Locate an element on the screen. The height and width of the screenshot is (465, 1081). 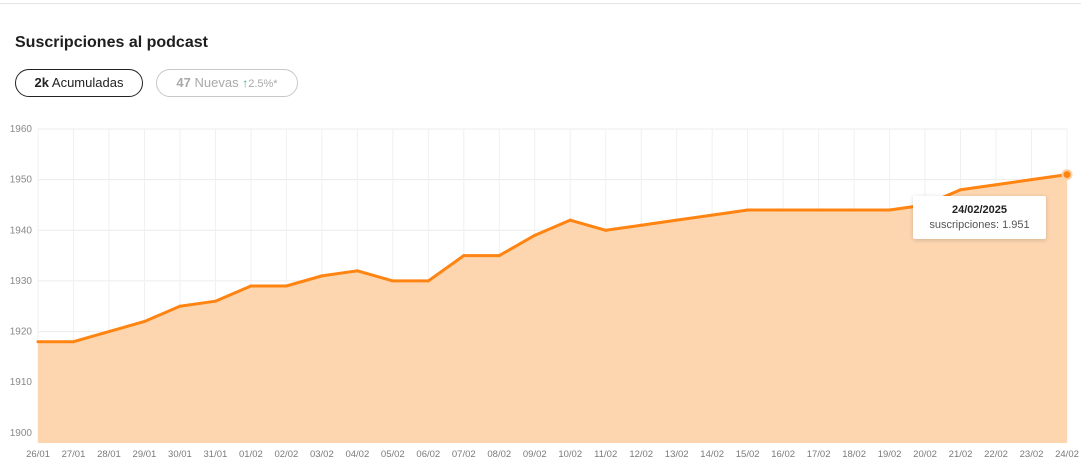
x-tick-label: 24/02 is located at coordinates (1067, 454).